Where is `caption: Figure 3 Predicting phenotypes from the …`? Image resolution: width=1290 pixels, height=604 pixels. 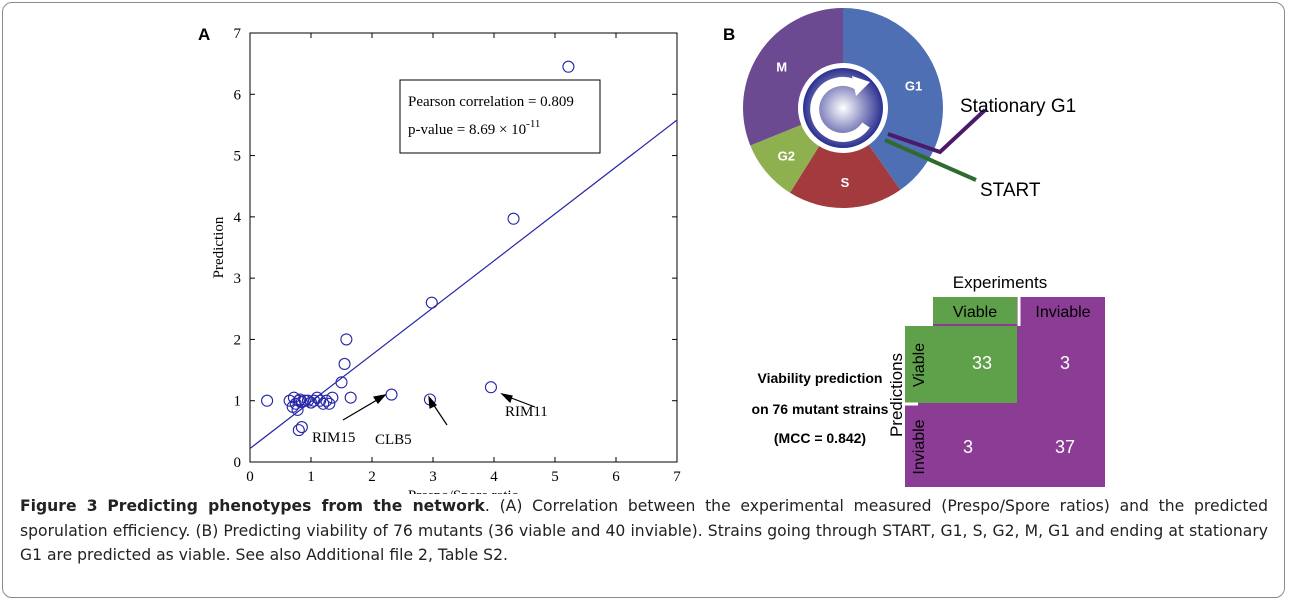
caption: Figure 3 Predicting phenotypes from the … is located at coordinates (644, 531).